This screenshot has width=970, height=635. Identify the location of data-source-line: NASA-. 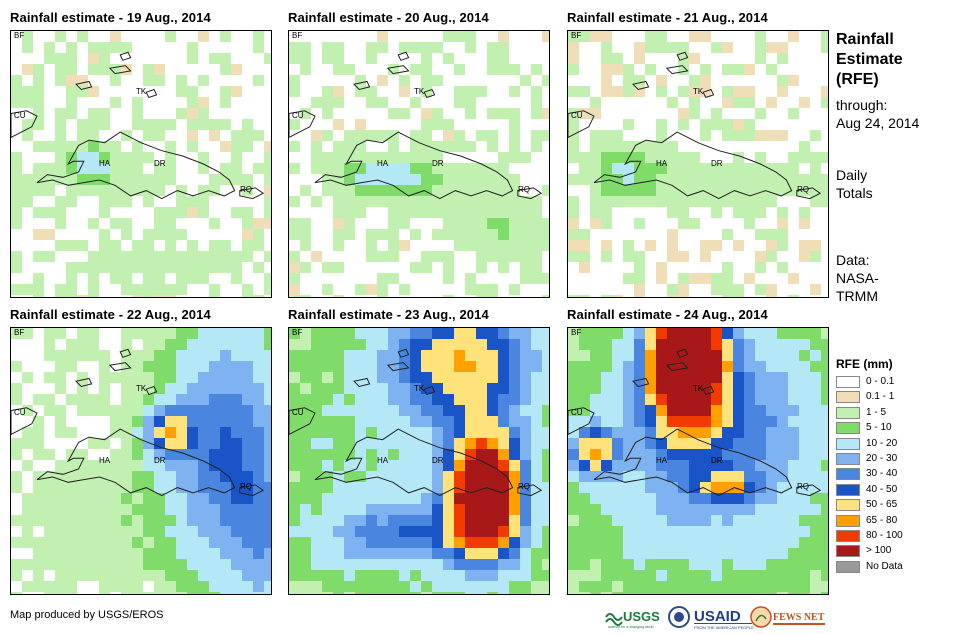
(857, 278).